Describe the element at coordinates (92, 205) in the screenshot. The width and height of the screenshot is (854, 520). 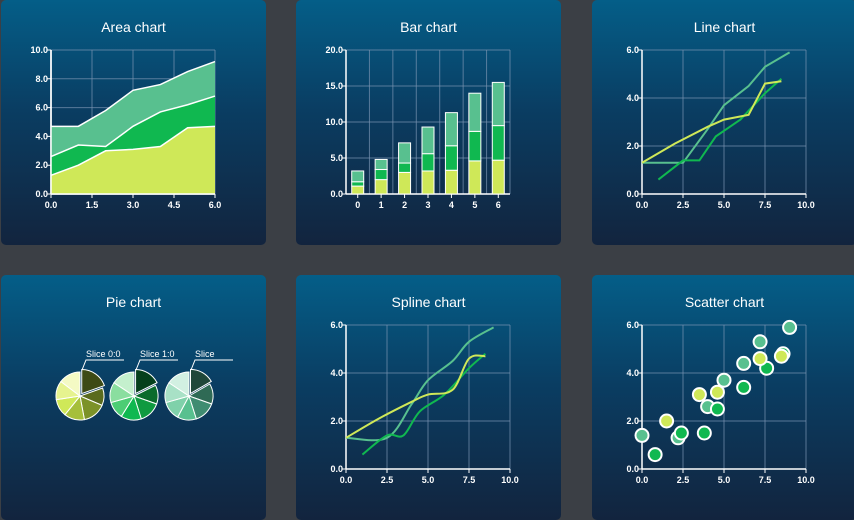
I see `x-tick-label: 1.5` at that location.